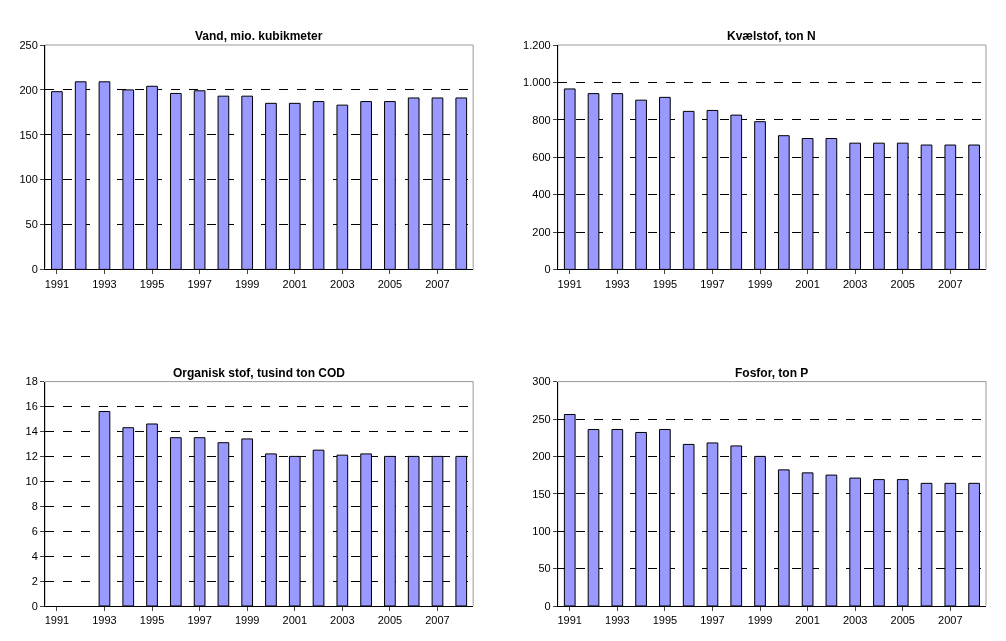  I want to click on y-tick-label: 6, so click(34, 531).